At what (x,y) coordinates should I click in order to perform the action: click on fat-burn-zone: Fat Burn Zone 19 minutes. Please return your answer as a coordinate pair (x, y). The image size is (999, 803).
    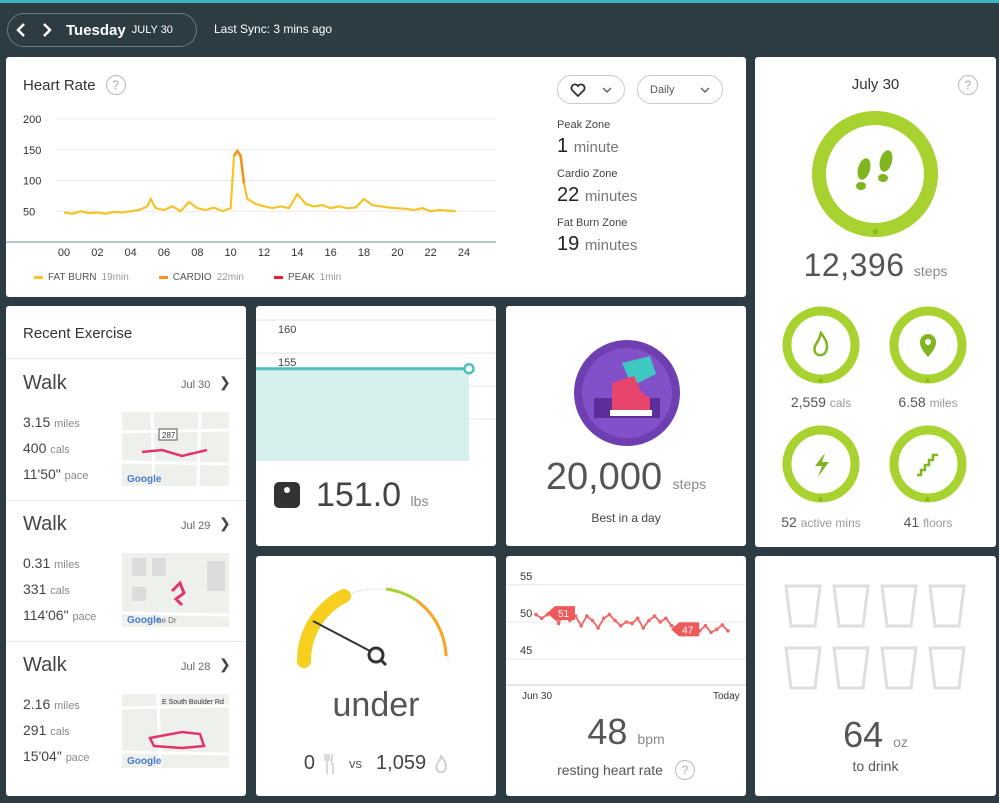
    Looking at the image, I should click on (597, 236).